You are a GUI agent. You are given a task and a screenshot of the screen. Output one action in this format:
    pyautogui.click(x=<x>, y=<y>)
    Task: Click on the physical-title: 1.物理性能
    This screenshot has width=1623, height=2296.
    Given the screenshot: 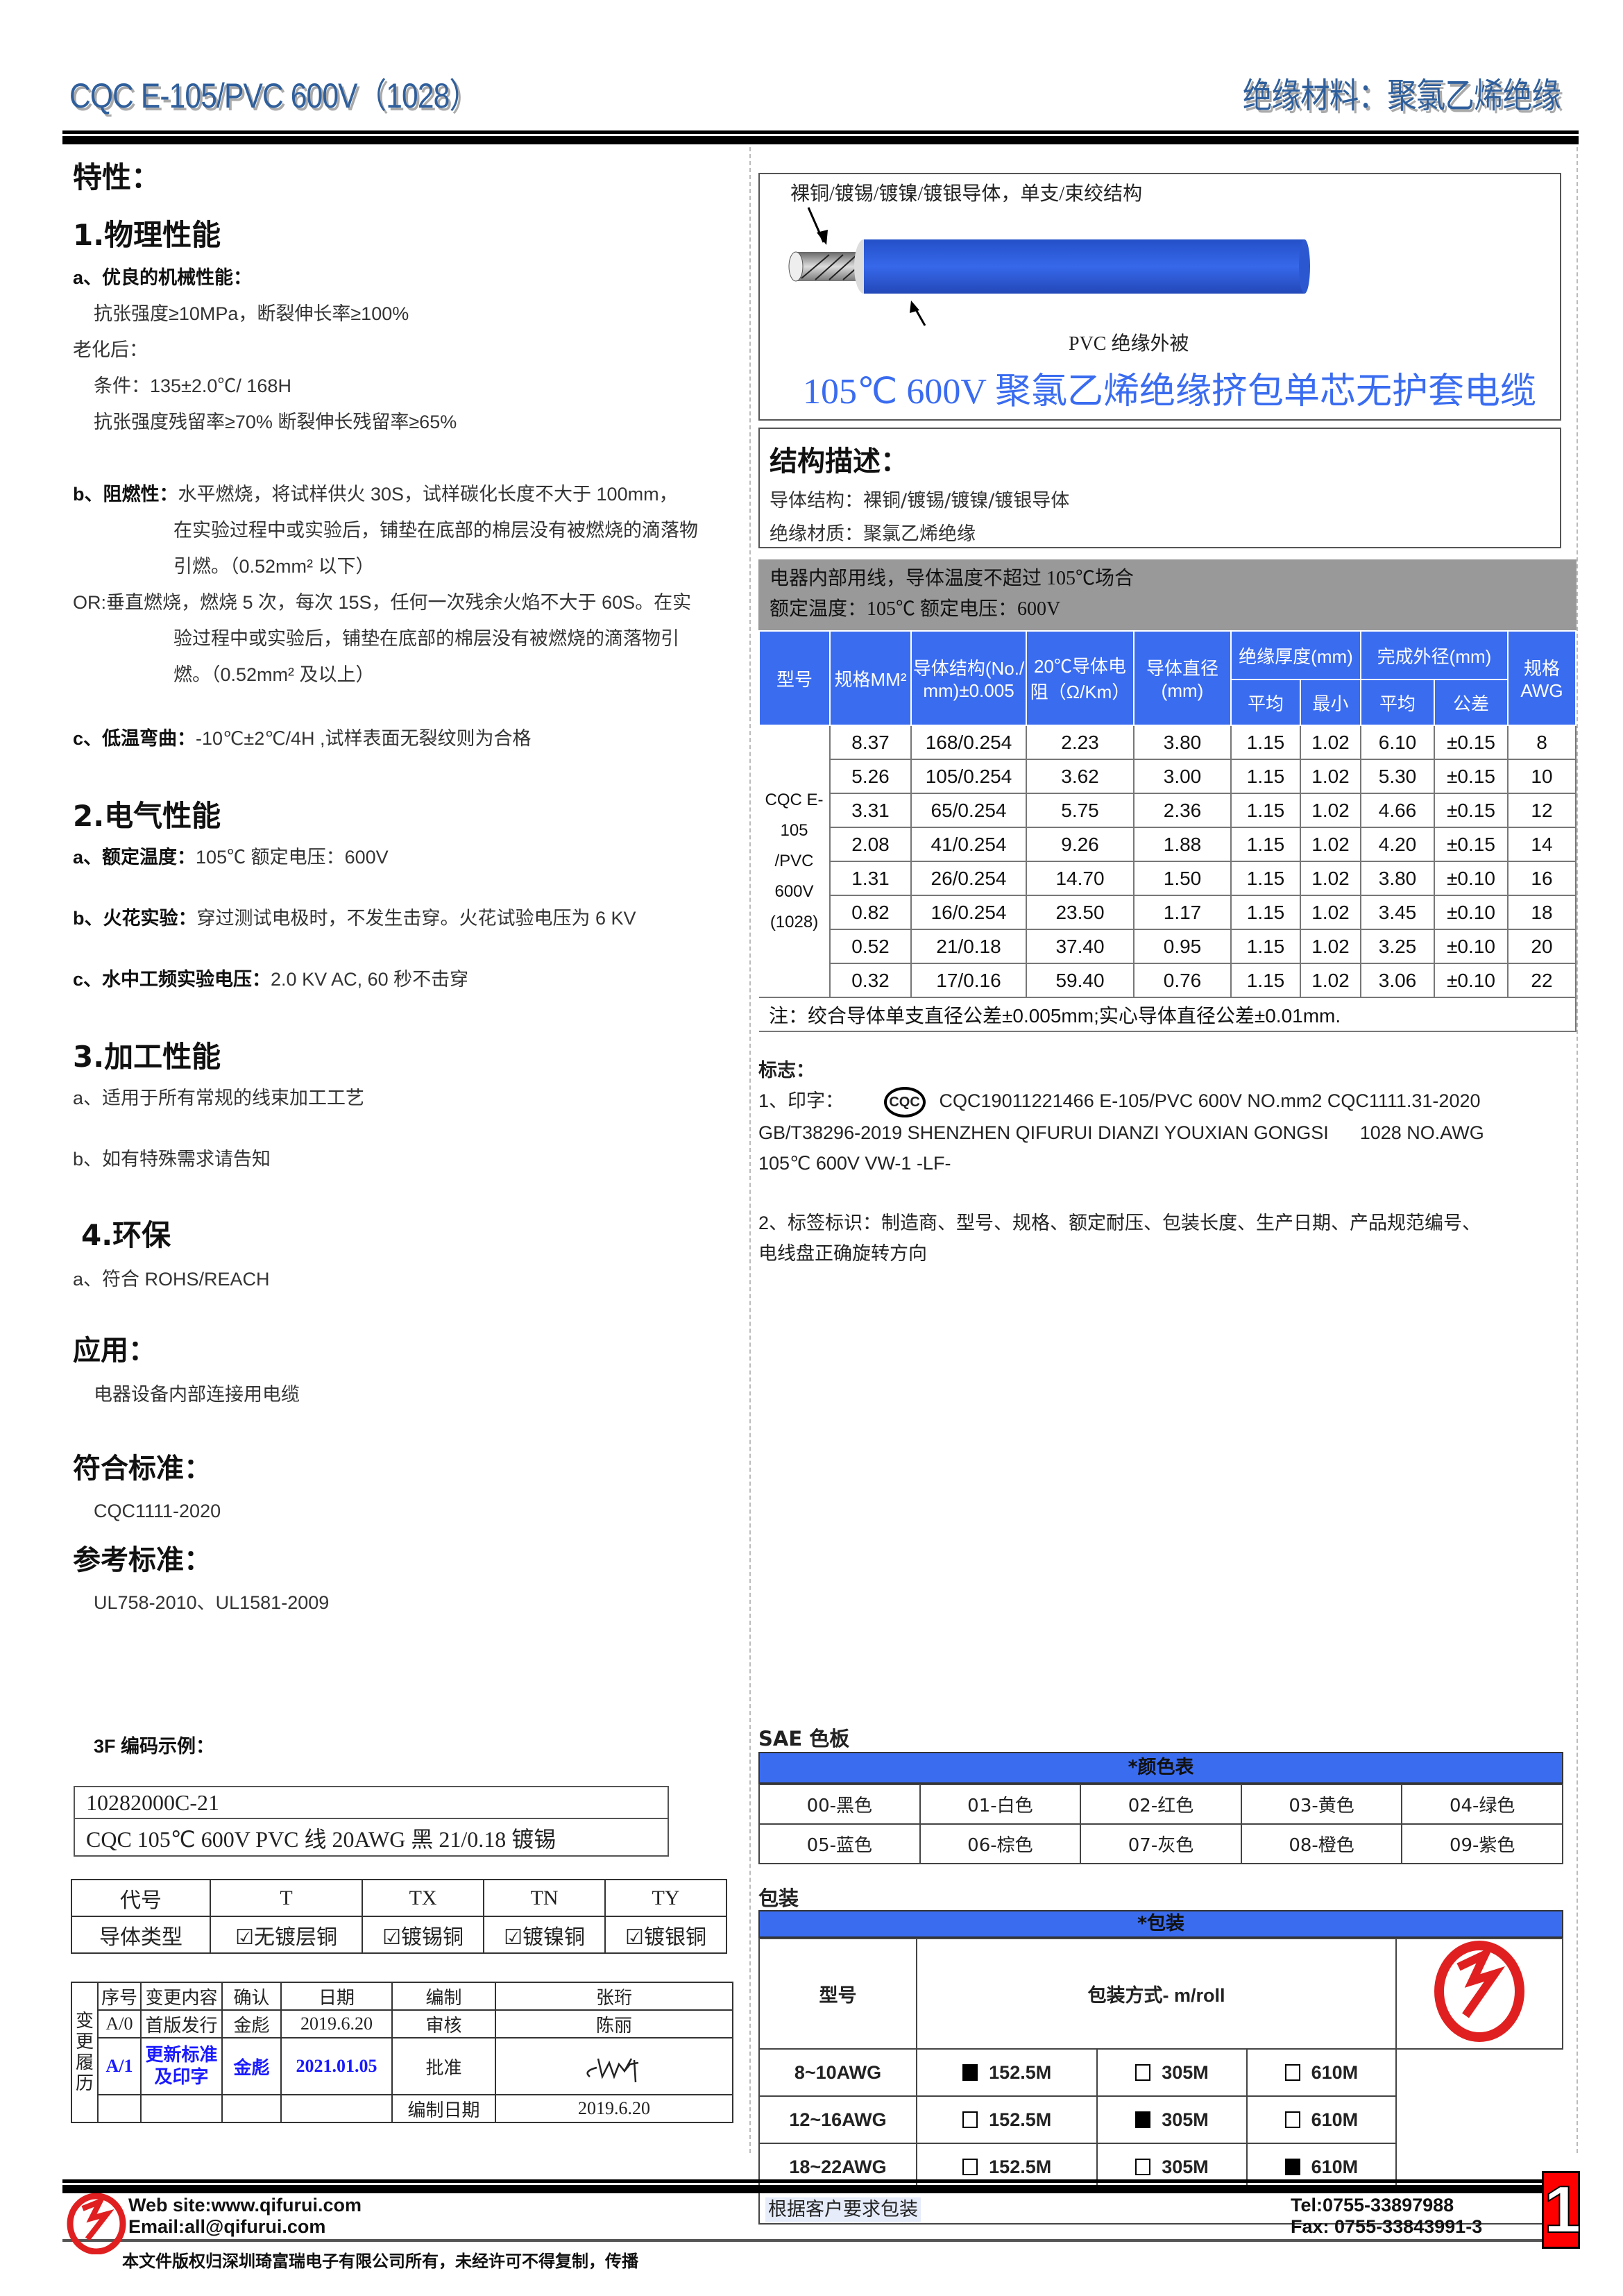 What is the action you would take?
    pyautogui.click(x=147, y=235)
    